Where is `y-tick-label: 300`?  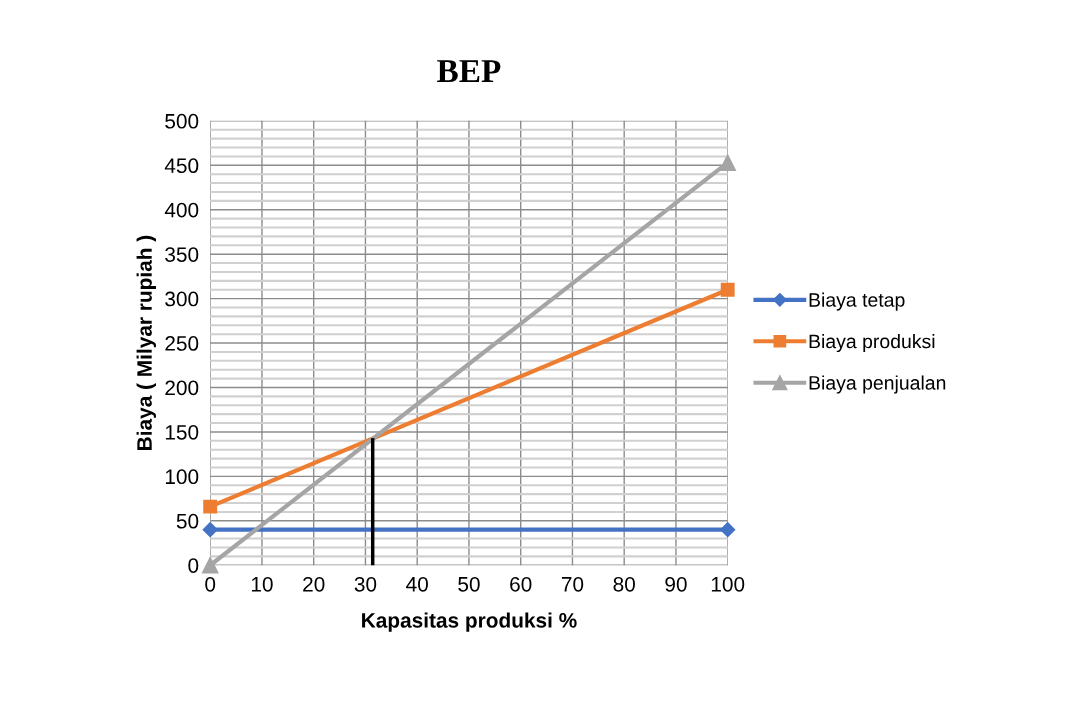 y-tick-label: 300 is located at coordinates (182, 299).